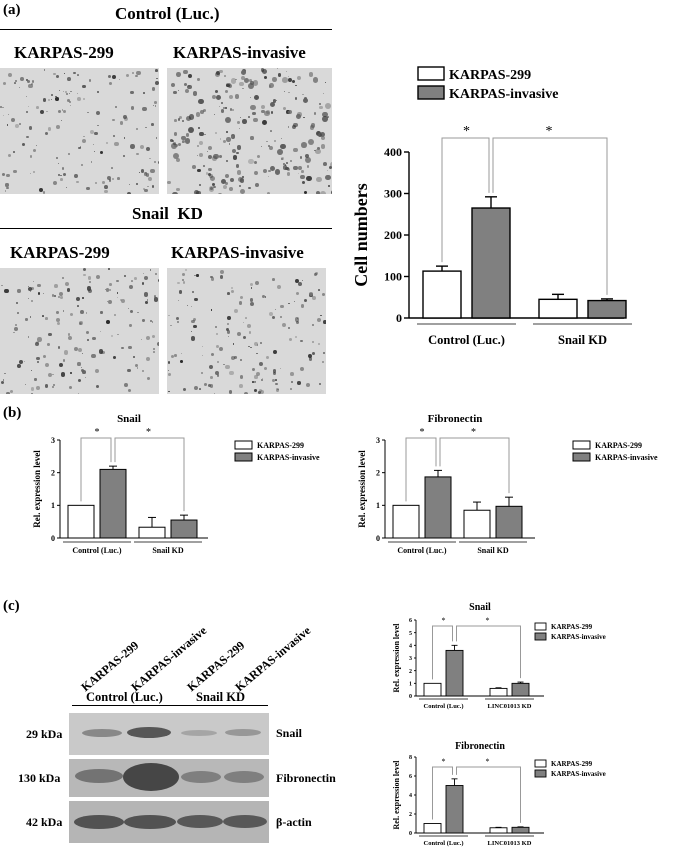 The image size is (675, 853). I want to click on col-label-left-top: KARPAS-299, so click(64, 52).